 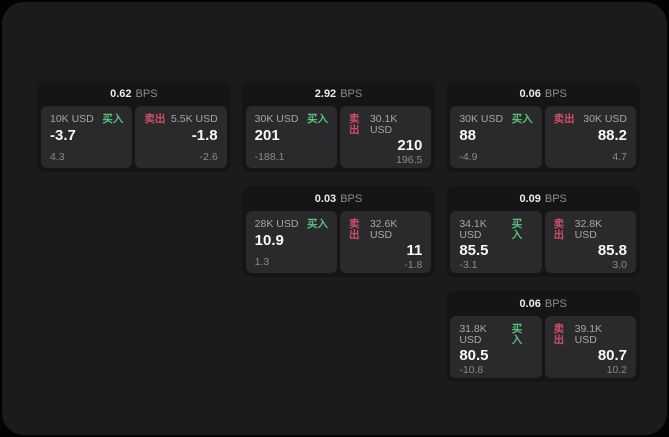 What do you see at coordinates (410, 145) in the screenshot?
I see `sell-price: 210` at bounding box center [410, 145].